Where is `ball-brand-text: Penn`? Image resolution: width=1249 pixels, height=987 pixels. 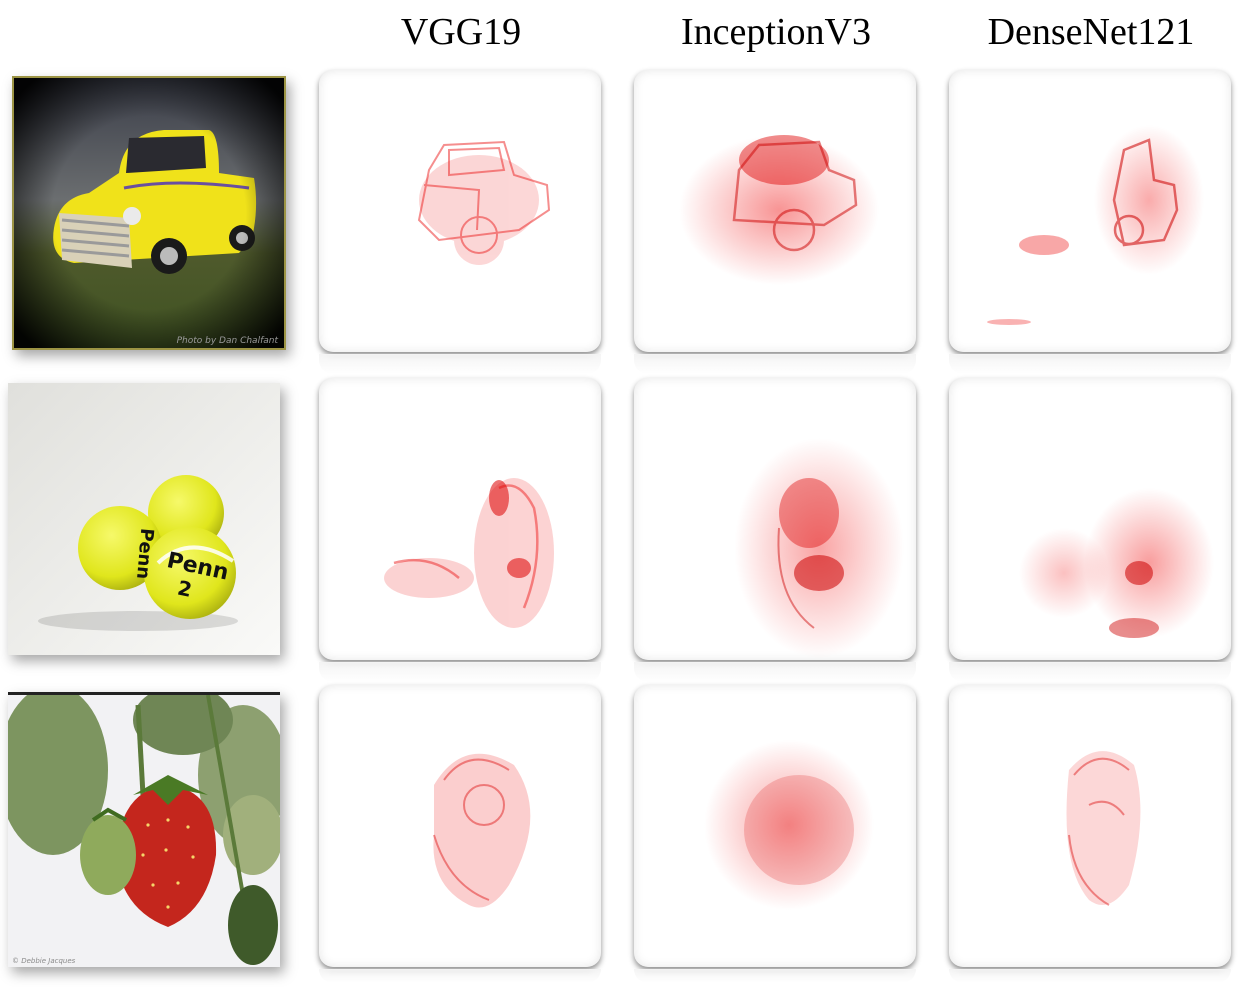 ball-brand-text: Penn is located at coordinates (144, 553).